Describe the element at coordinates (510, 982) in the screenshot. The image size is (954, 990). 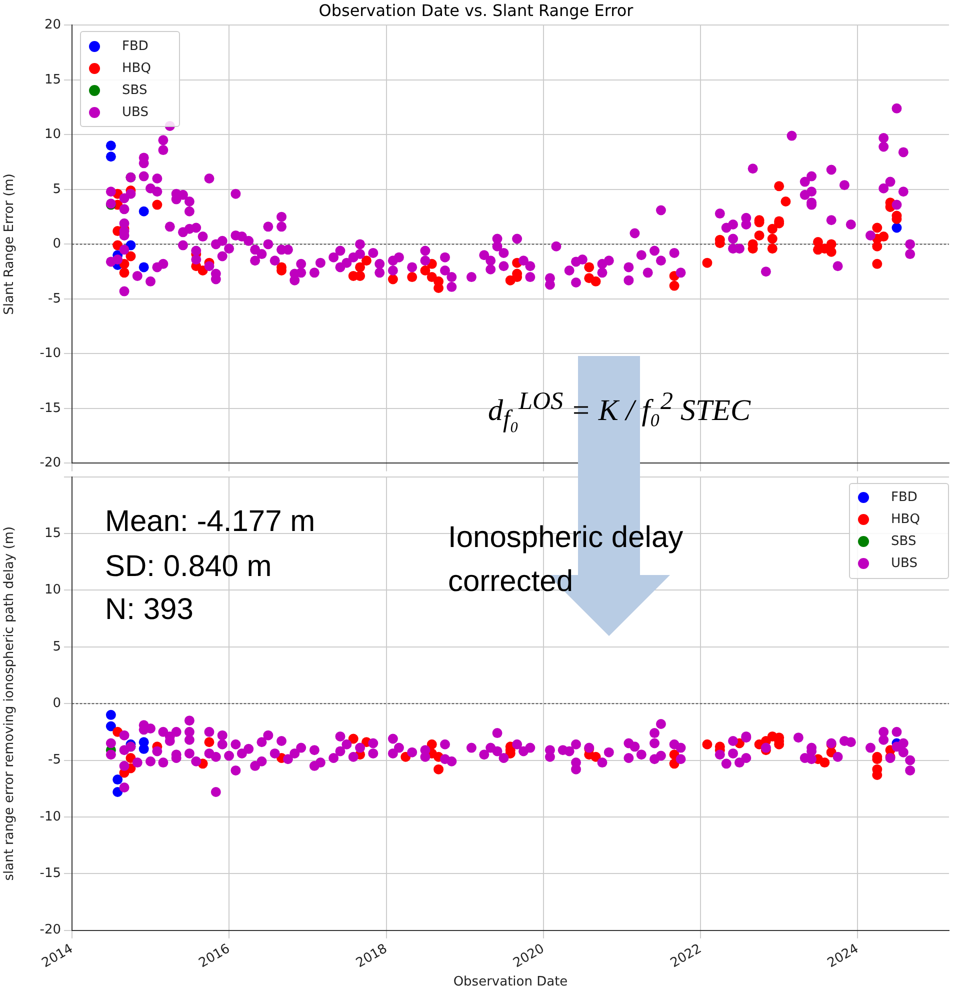
I see `x-axis-title: Observation Date` at that location.